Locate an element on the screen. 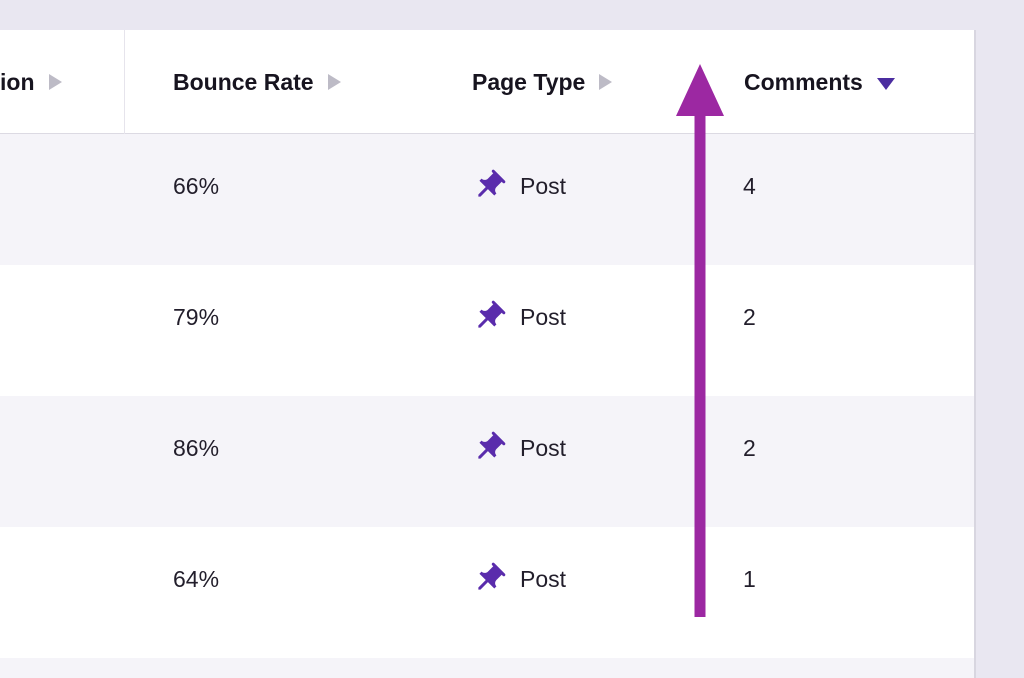 The image size is (1024, 678). bounce-rate-cell: 79% is located at coordinates (196, 317).